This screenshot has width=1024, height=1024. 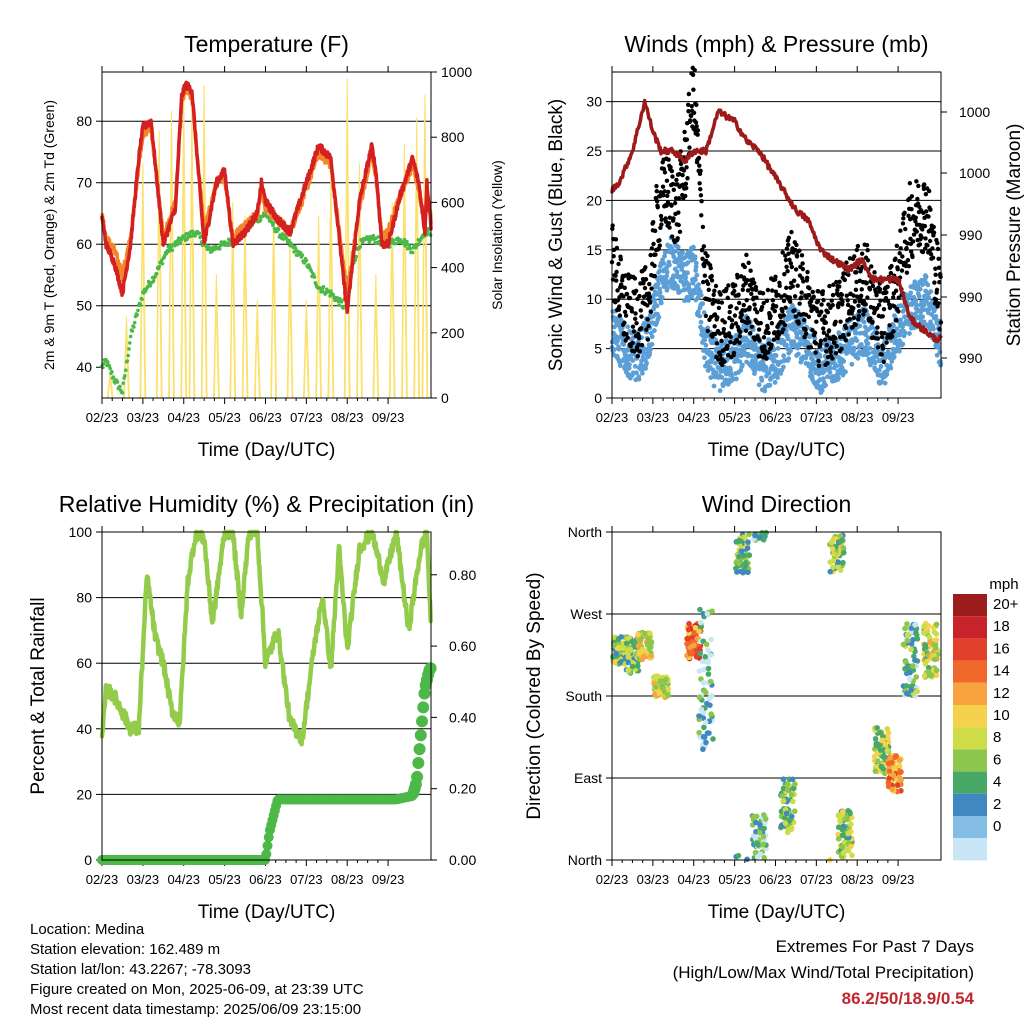 I want to click on x-tick-label: 09/23, so click(x=898, y=879).